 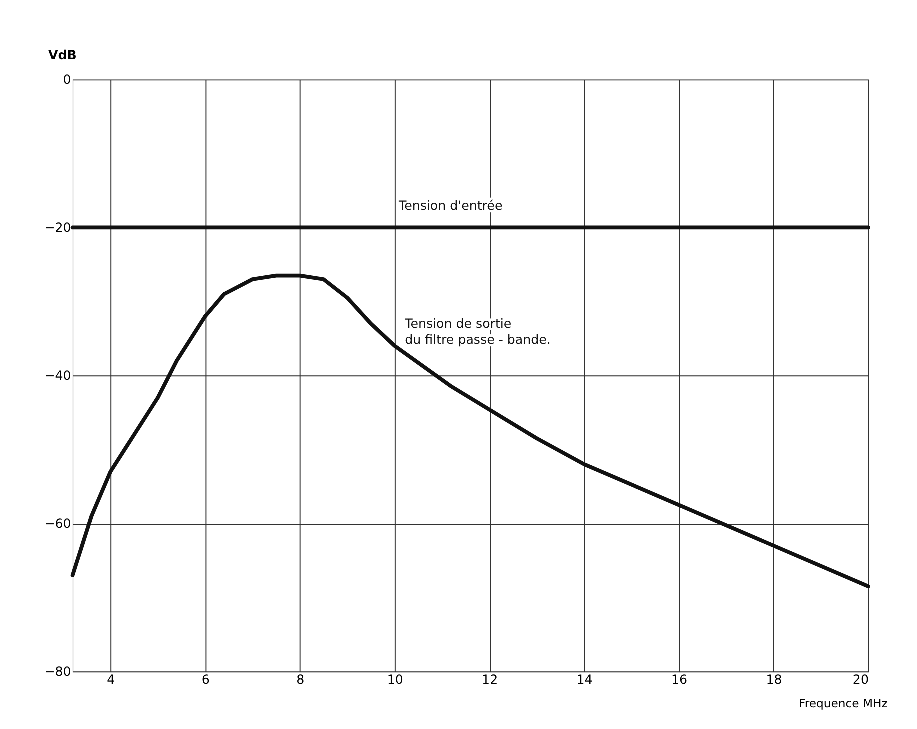 What do you see at coordinates (774, 679) in the screenshot?
I see `x-tick-label: 18` at bounding box center [774, 679].